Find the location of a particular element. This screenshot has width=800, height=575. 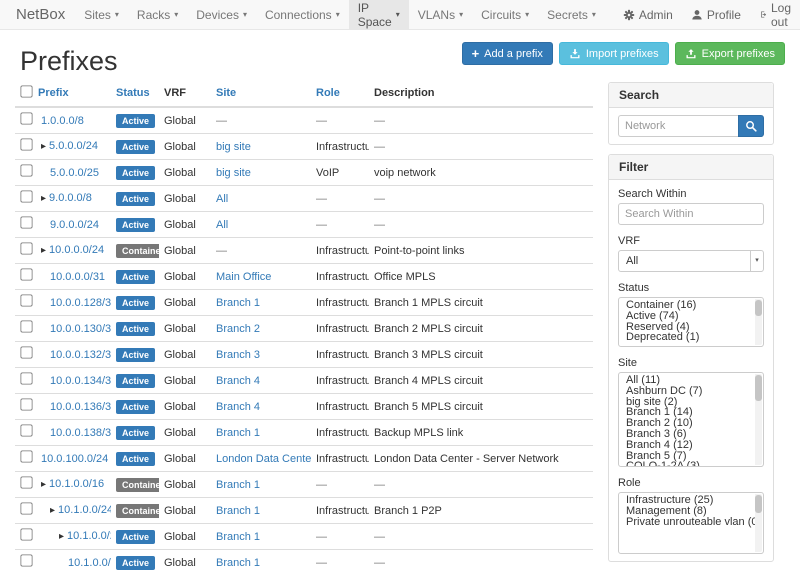

nav-item: Racks ▾ is located at coordinates (157, 14).